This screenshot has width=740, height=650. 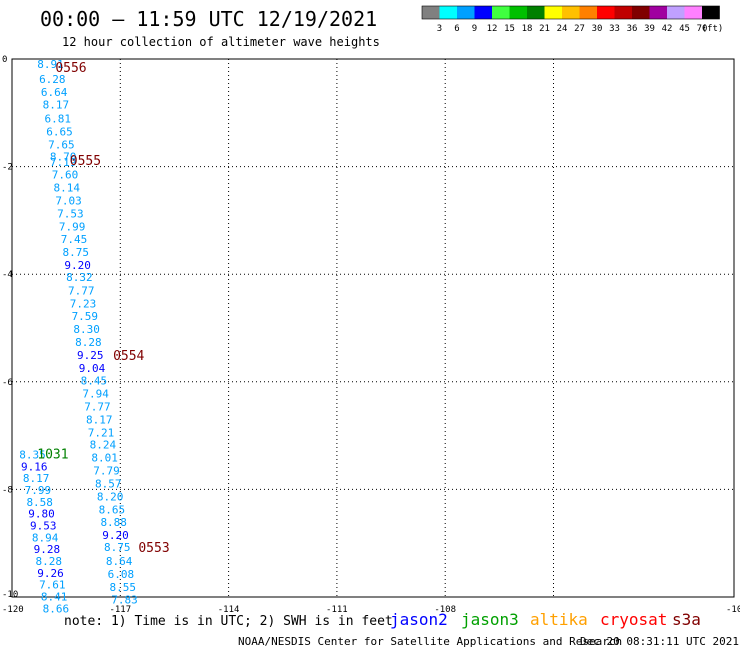 I want to click on swh-point-label: 8.55, so click(x=122, y=587).